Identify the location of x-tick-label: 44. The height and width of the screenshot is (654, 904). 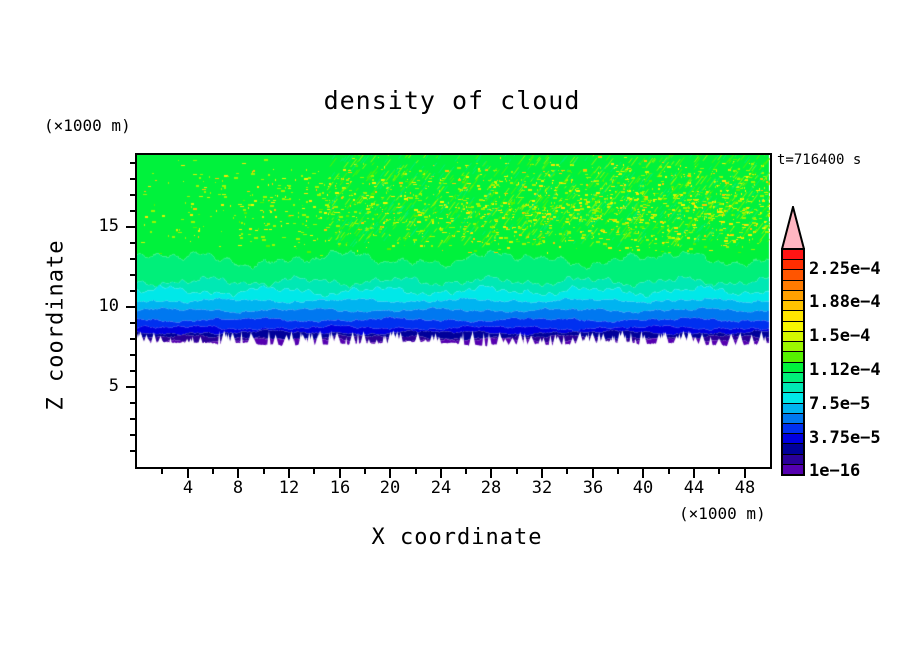
(694, 488).